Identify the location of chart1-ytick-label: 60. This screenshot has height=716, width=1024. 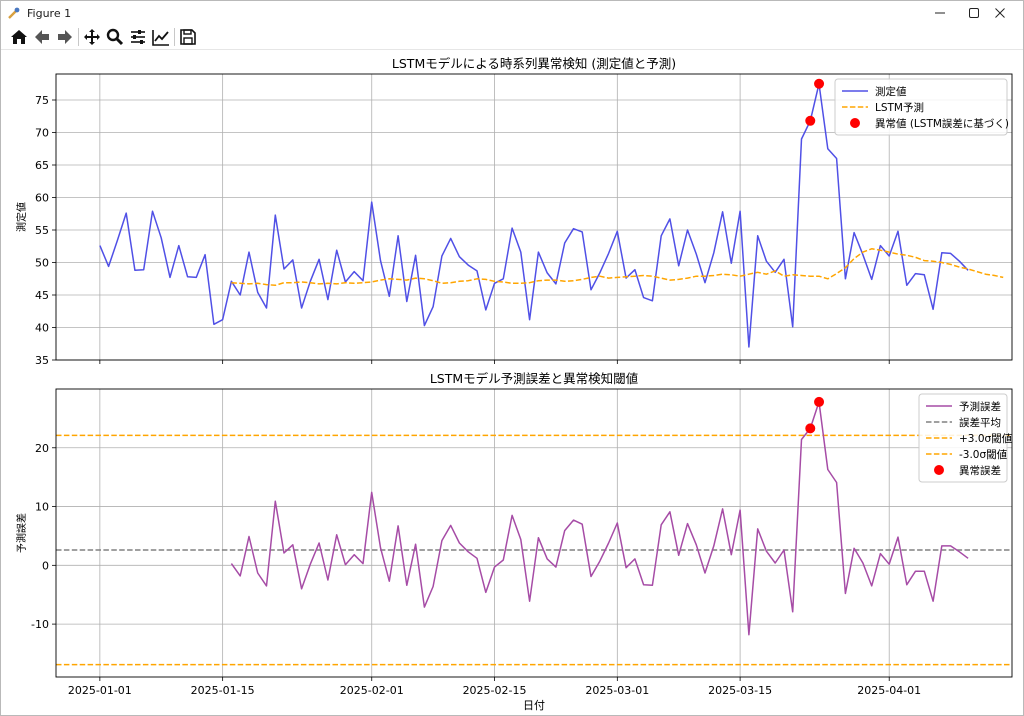
(42, 198).